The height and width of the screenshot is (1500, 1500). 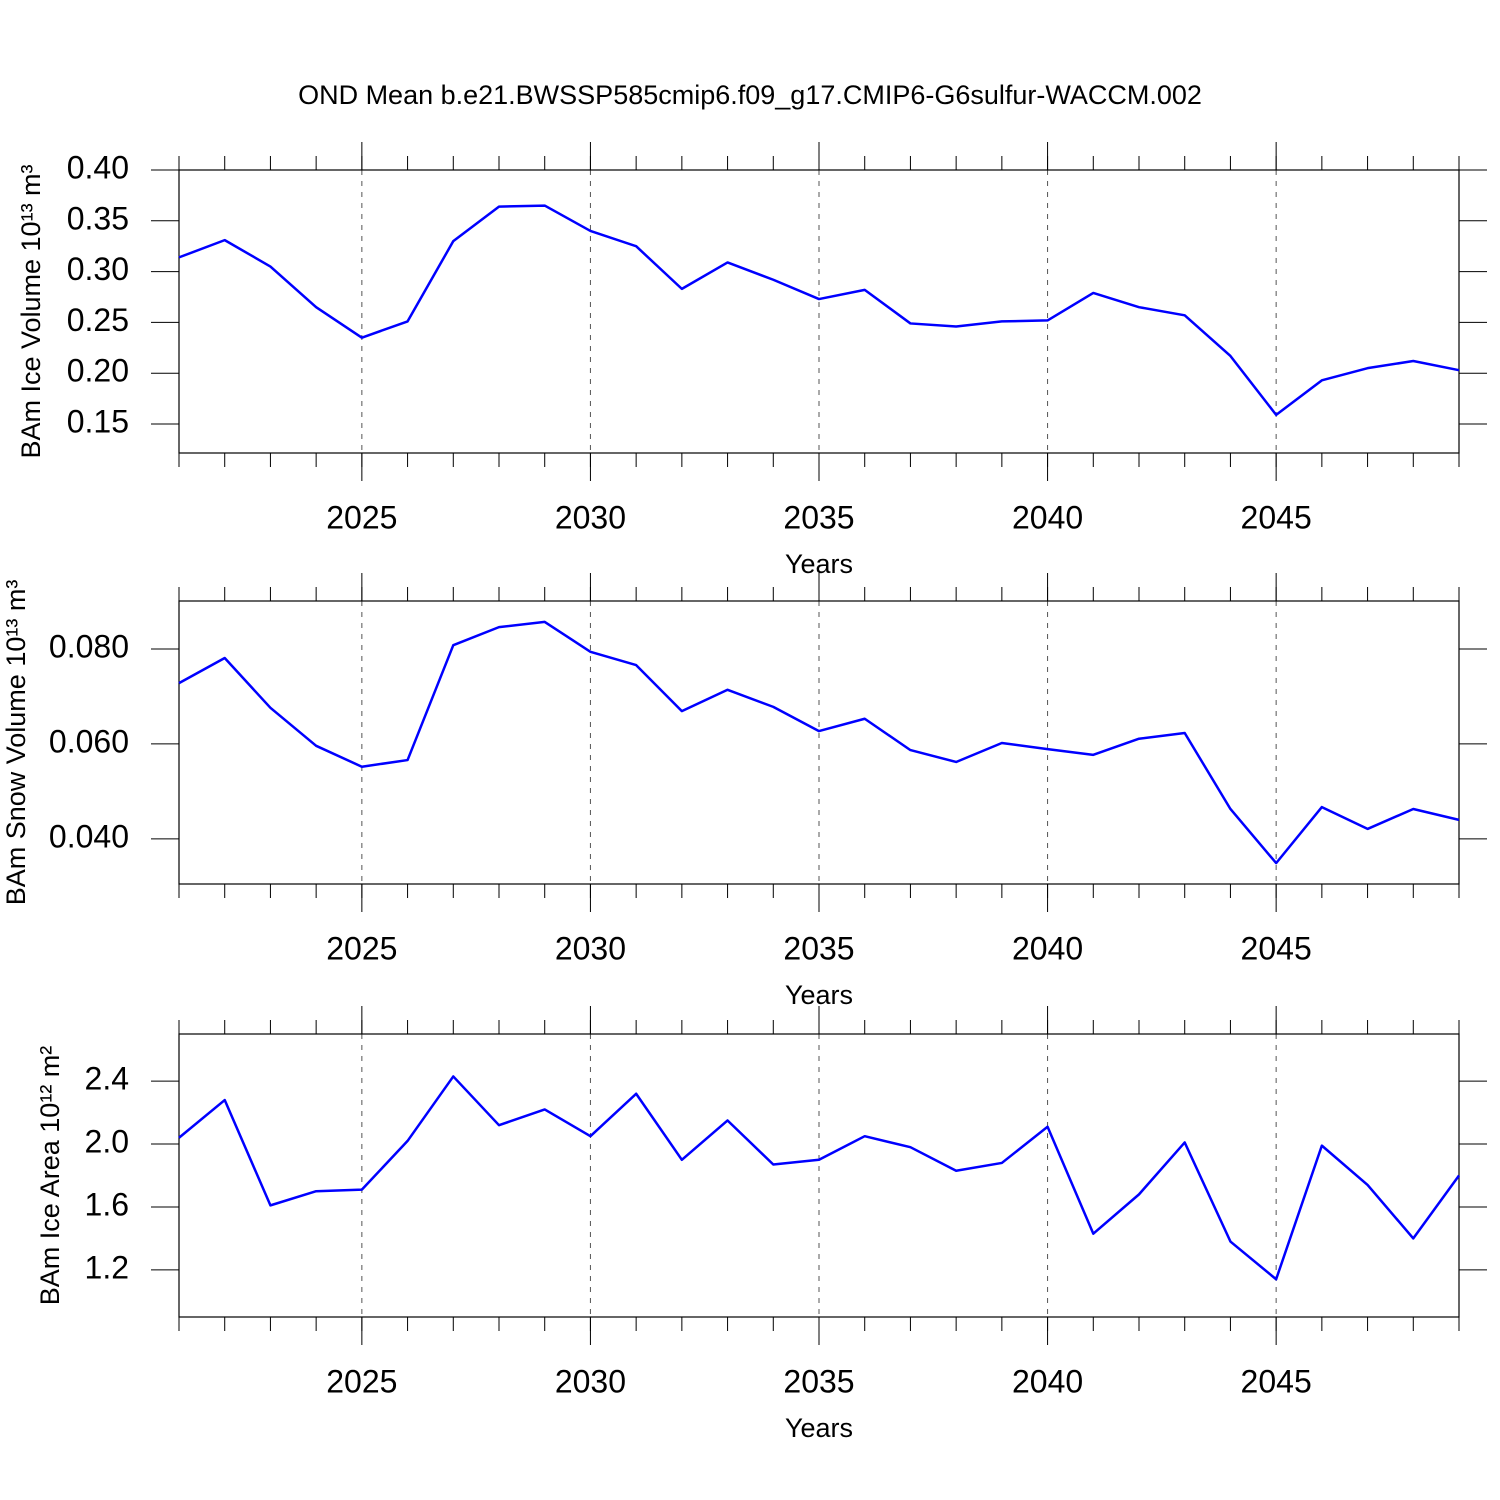 I want to click on y-axis-label: BAm Ice Area 10¹² m², so click(x=50, y=1176).